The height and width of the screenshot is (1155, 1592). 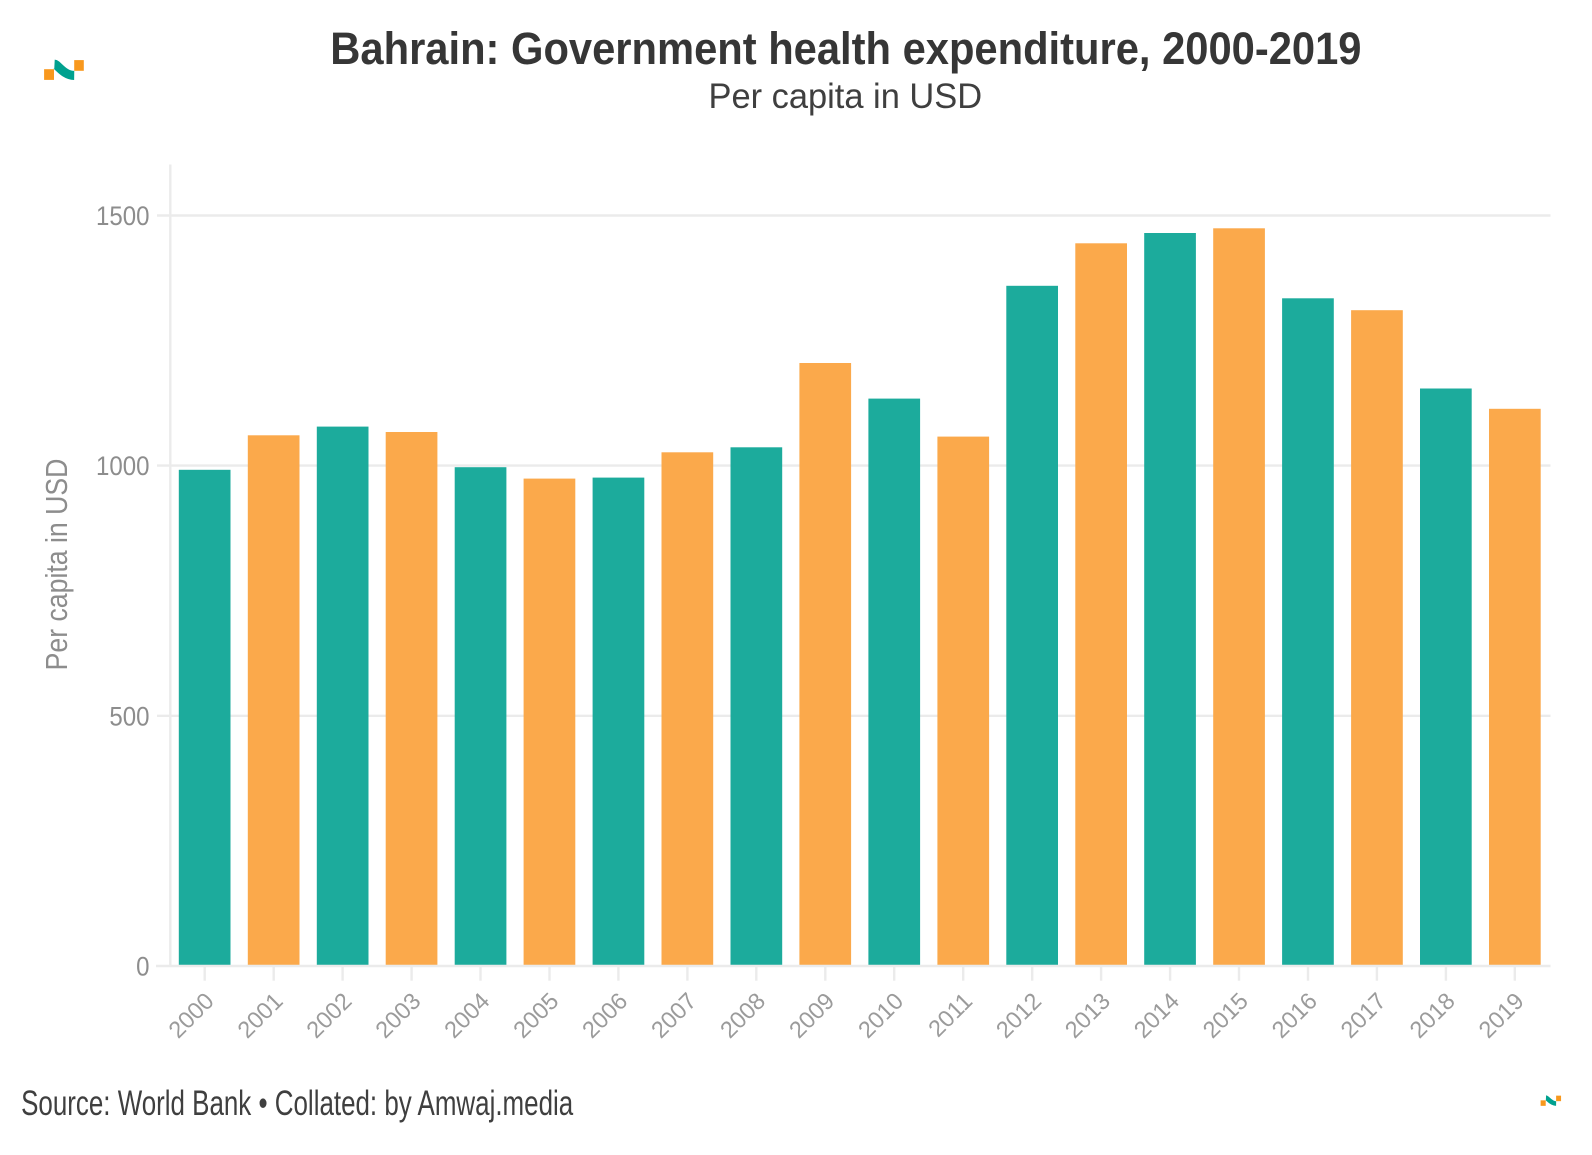 I want to click on svg-text: 0, so click(x=142, y=967).